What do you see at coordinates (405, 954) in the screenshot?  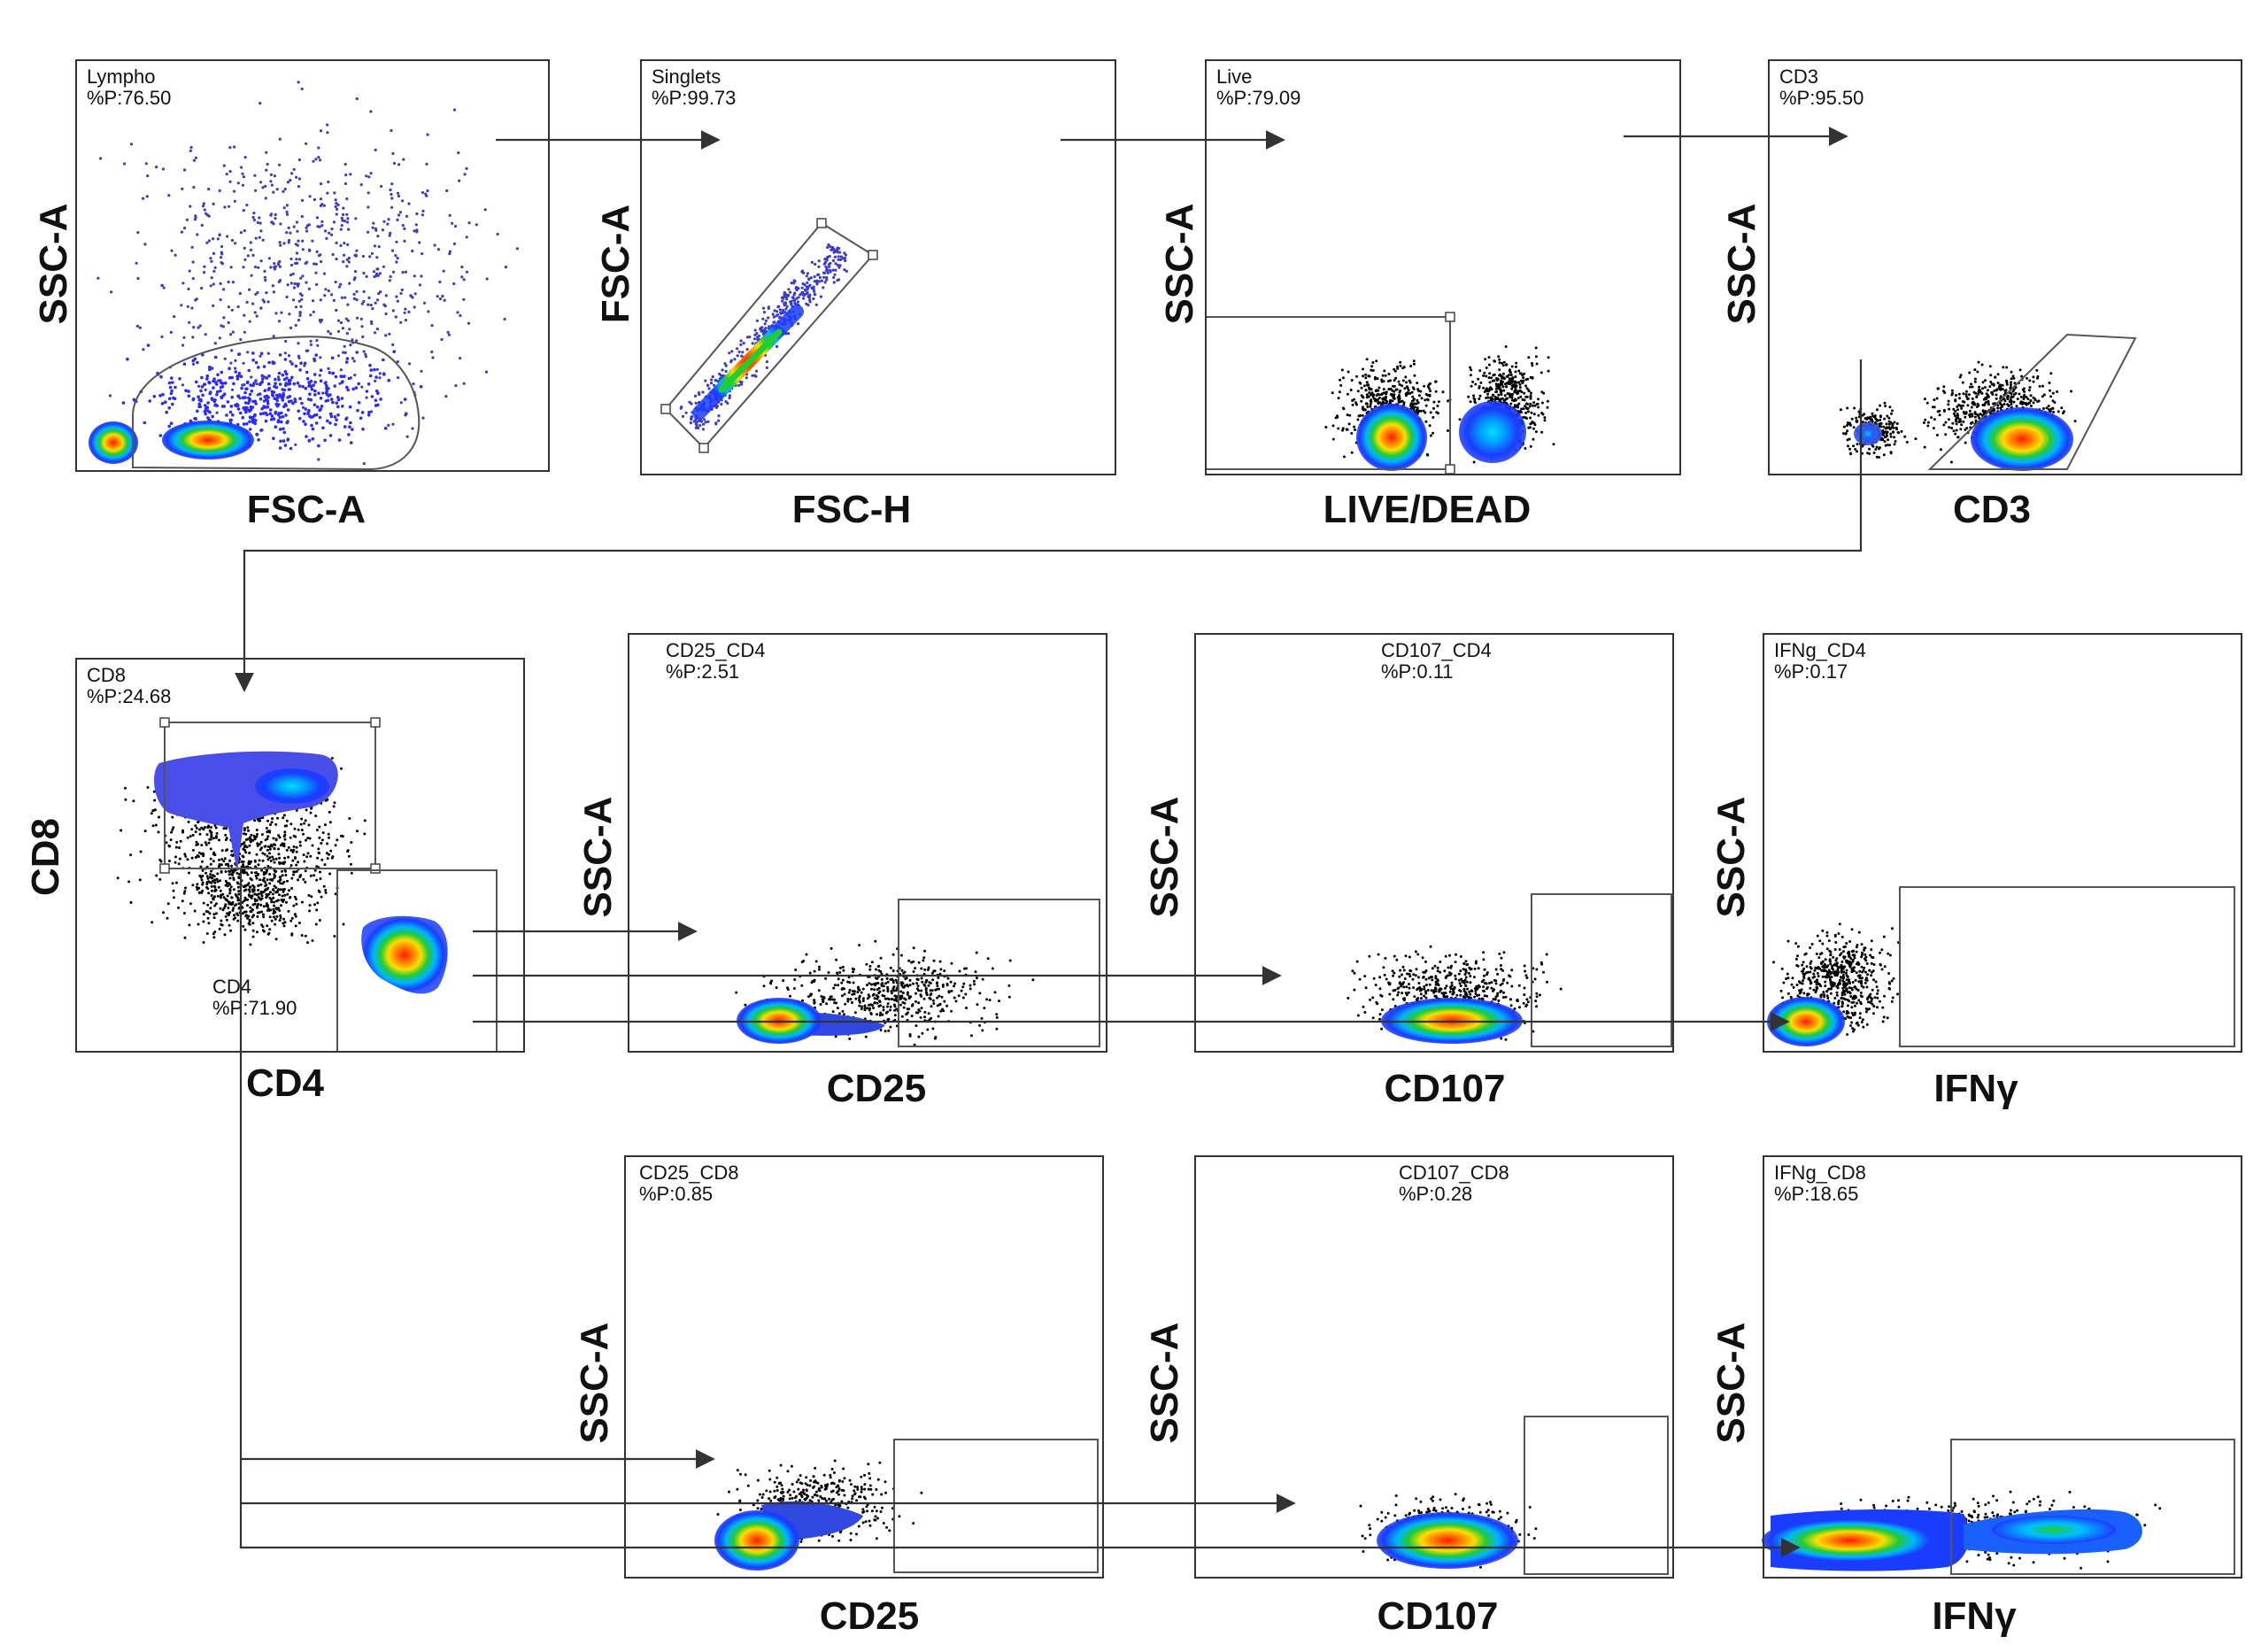 I see `density-cd4-population` at bounding box center [405, 954].